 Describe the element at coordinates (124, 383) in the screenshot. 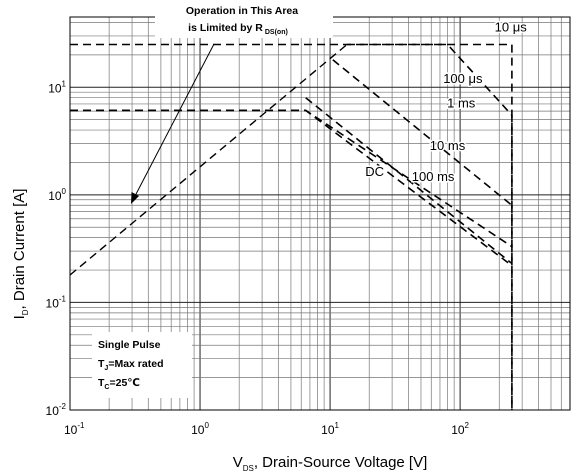

I see `condition-tc-rest: =25℃` at that location.